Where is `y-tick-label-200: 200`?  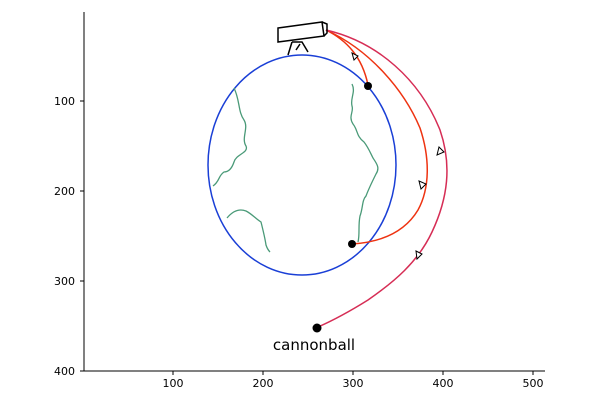 y-tick-label-200: 200 is located at coordinates (64, 191).